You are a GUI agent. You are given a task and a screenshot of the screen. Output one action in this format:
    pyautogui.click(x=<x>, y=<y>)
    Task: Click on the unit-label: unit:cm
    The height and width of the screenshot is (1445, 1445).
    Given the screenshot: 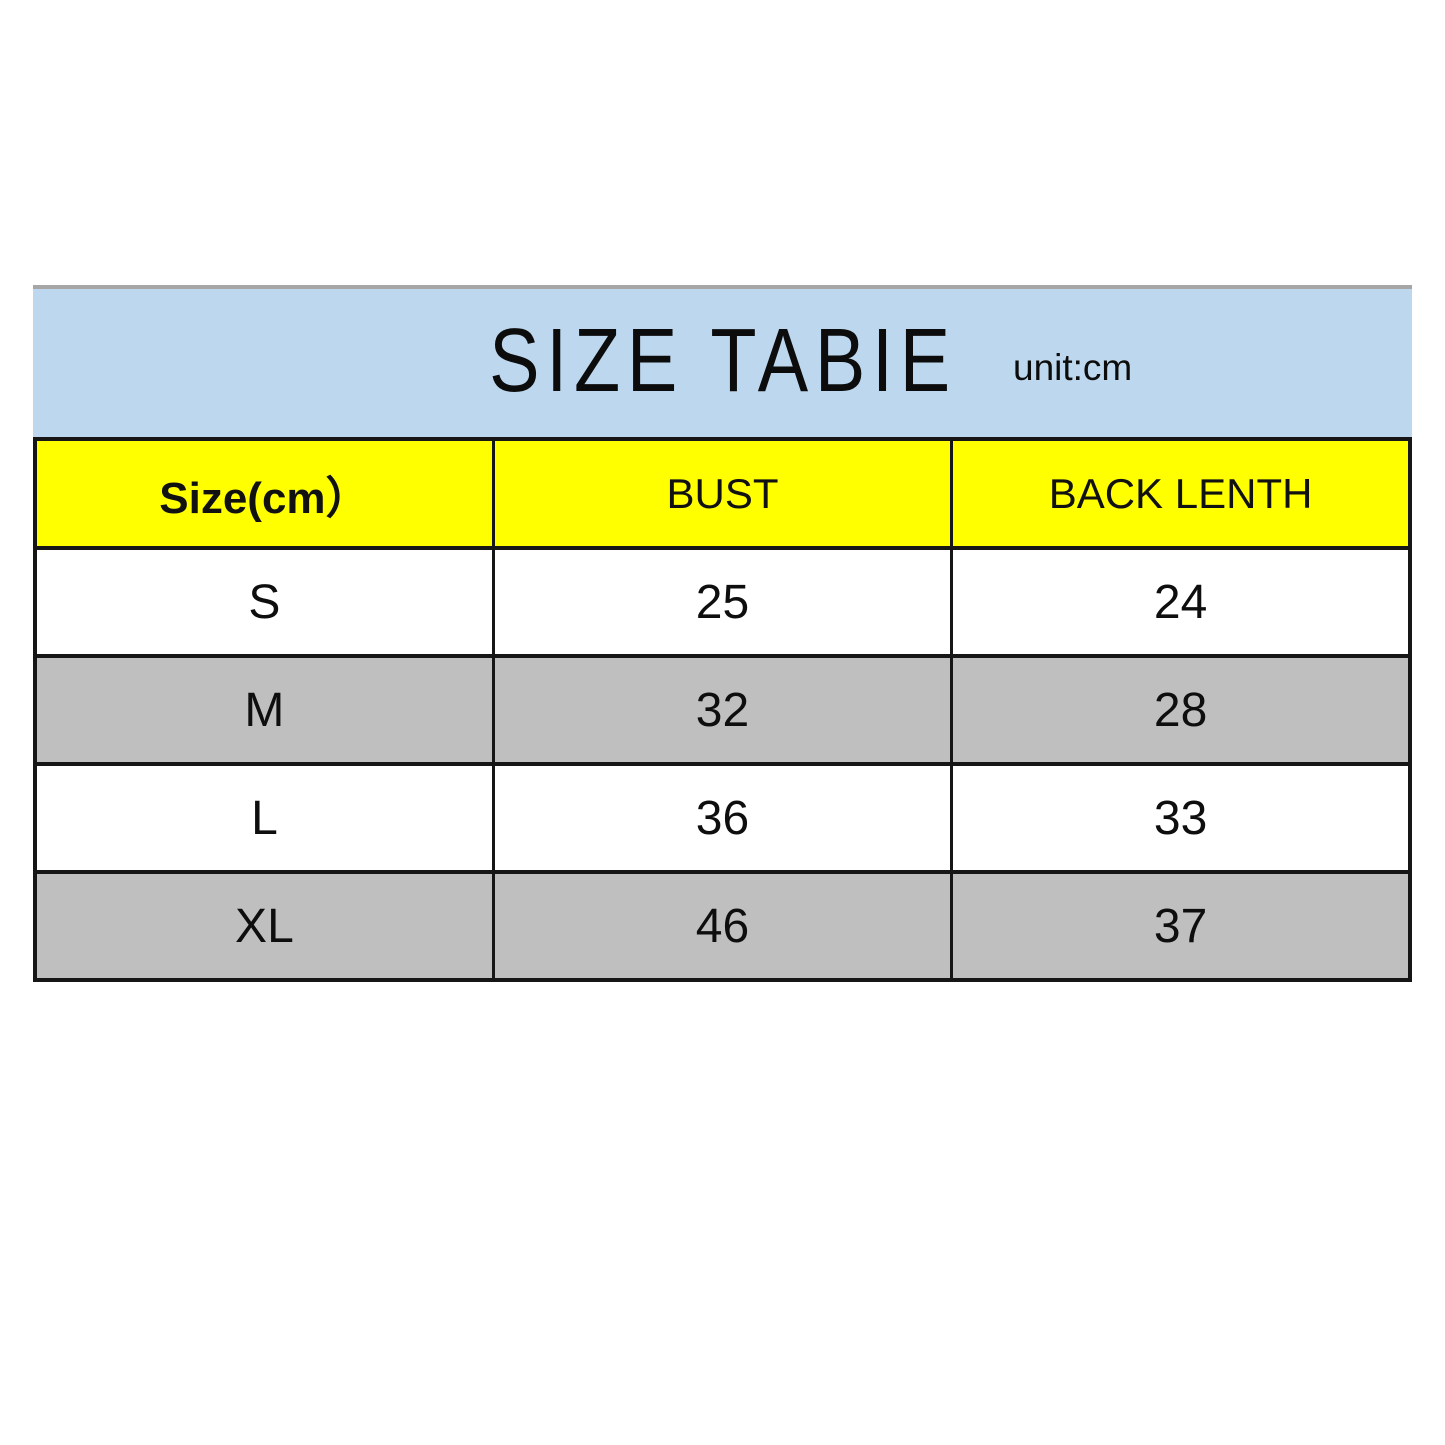 What is the action you would take?
    pyautogui.click(x=1073, y=367)
    